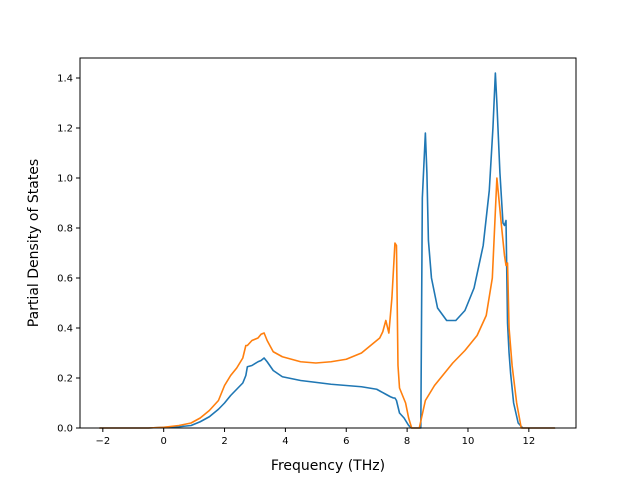 The width and height of the screenshot is (640, 480). Describe the element at coordinates (65, 379) in the screenshot. I see `y-tick-label: 0.2` at that location.